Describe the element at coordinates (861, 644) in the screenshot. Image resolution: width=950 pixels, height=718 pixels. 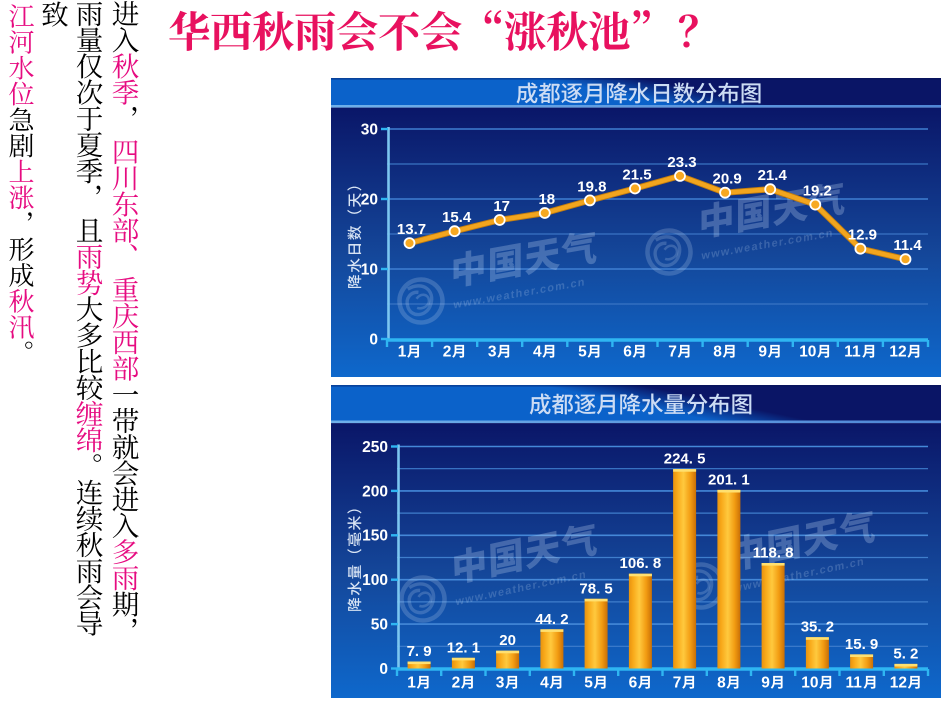
I see `svg-text: 15. 9` at that location.